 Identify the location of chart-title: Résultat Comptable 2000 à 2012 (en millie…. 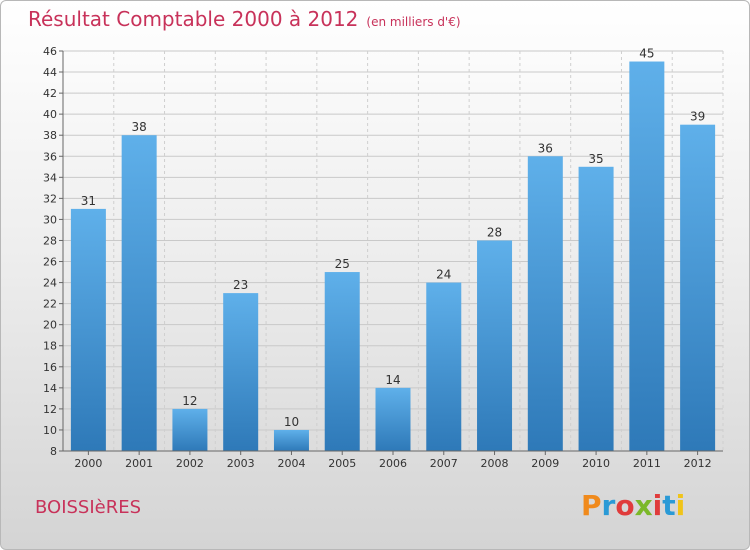
(244, 19).